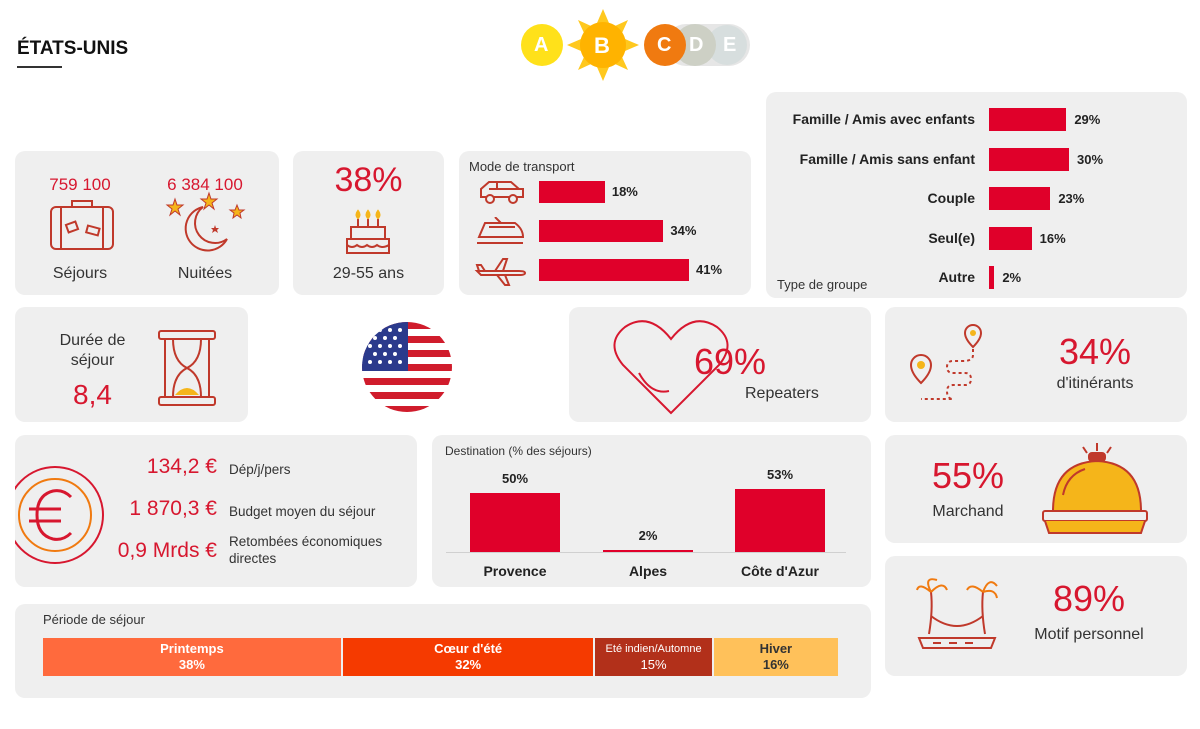  What do you see at coordinates (1036, 616) in the screenshot?
I see `motive-card: 89% Motif personnel` at bounding box center [1036, 616].